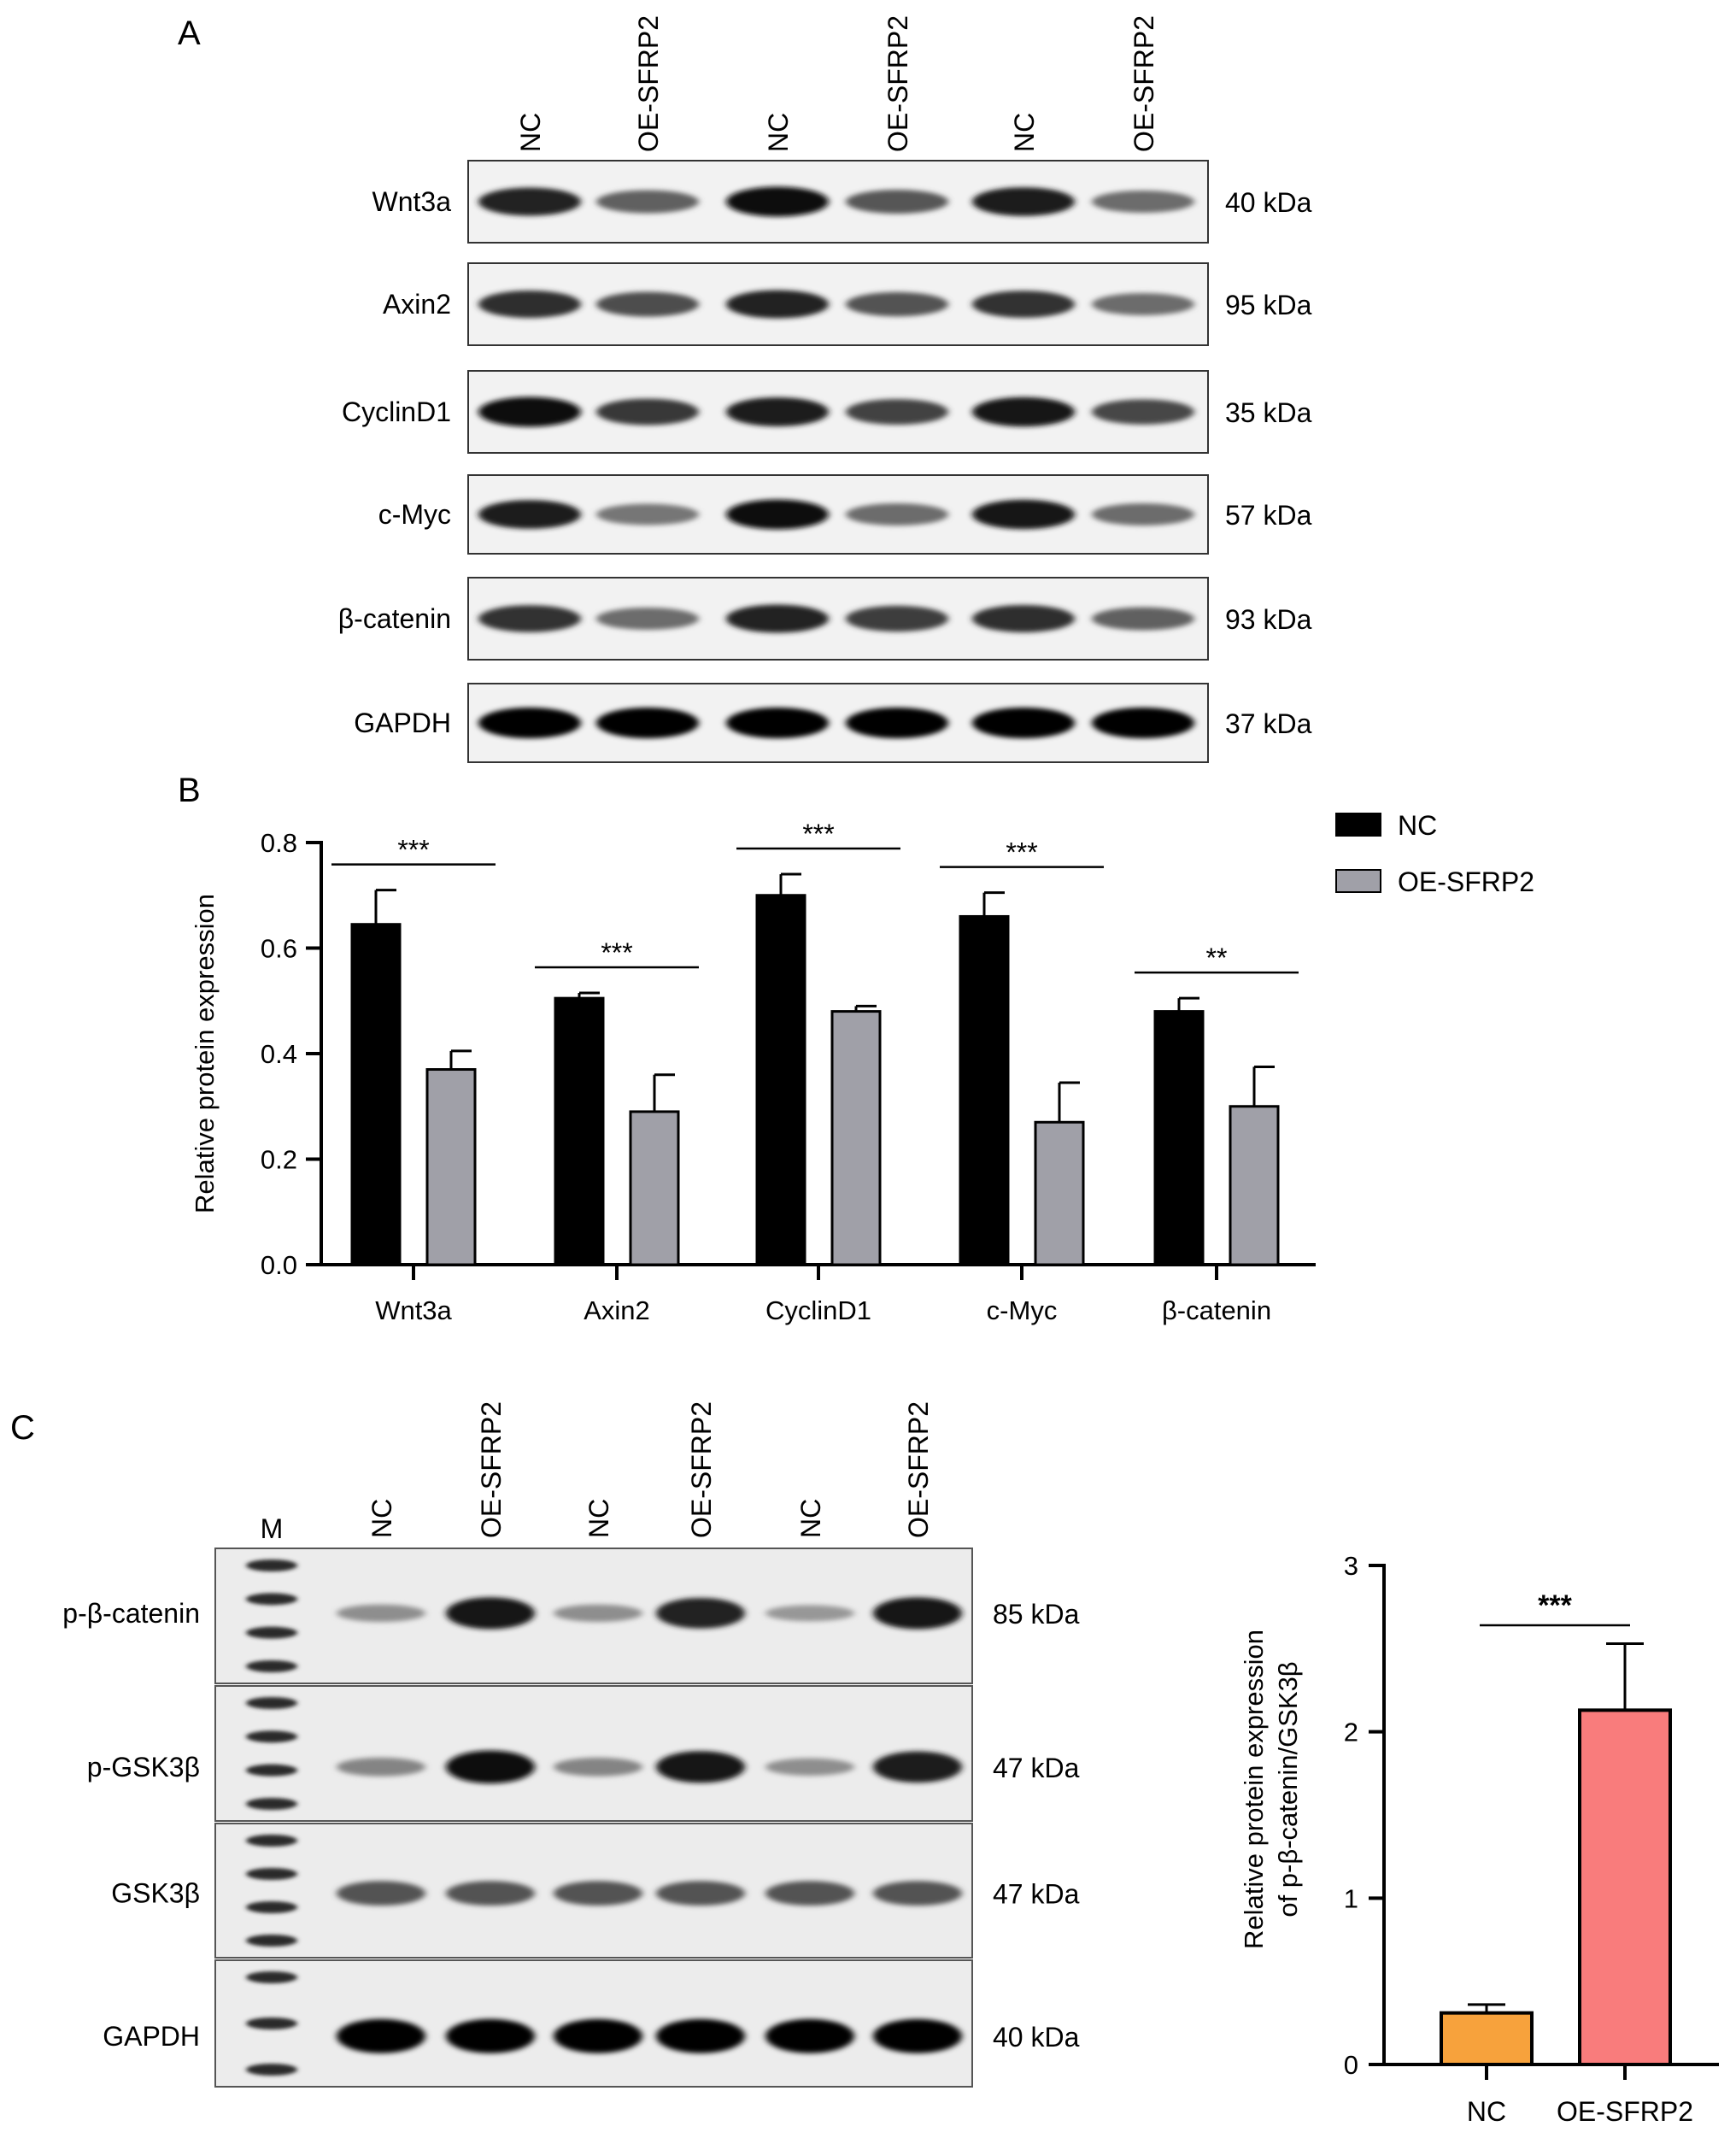 This screenshot has width=1736, height=2132. I want to click on panel-a-letter: A, so click(189, 33).